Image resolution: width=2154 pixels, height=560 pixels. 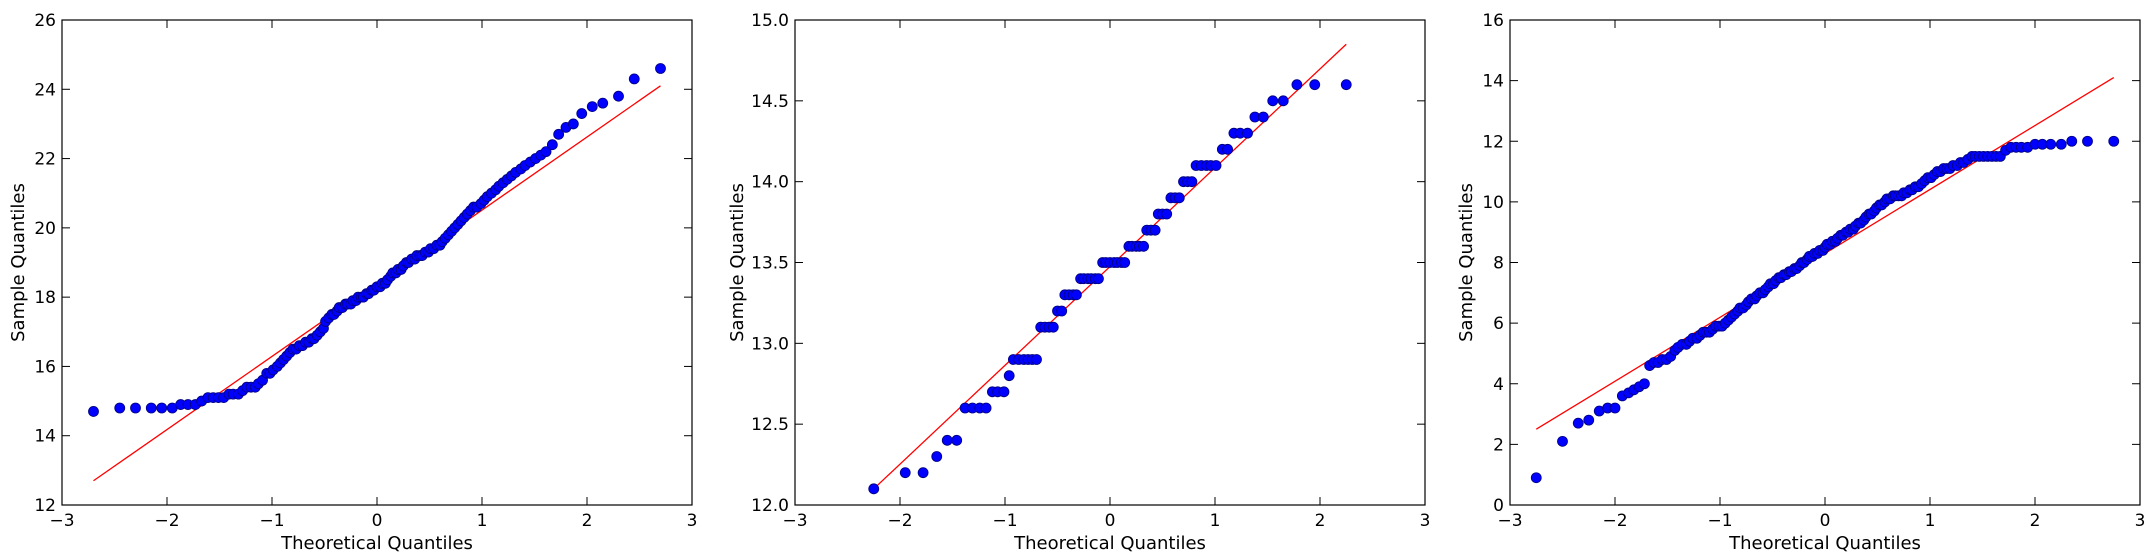 What do you see at coordinates (45, 298) in the screenshot?
I see `y-tick-label: 18` at bounding box center [45, 298].